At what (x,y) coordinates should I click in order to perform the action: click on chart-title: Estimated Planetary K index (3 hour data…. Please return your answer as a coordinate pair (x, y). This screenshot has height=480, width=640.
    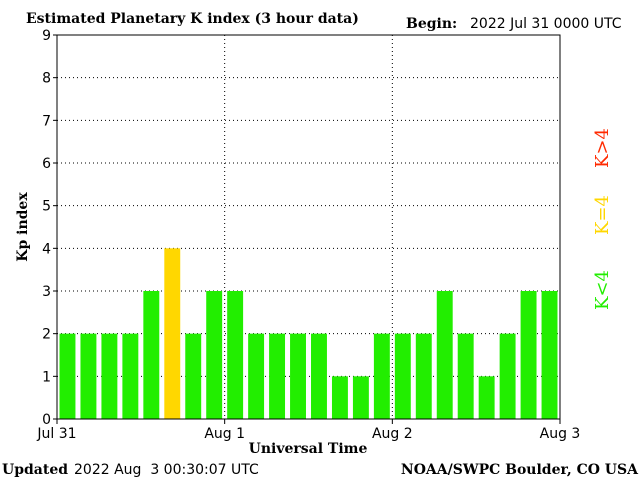
    Looking at the image, I should click on (192, 19).